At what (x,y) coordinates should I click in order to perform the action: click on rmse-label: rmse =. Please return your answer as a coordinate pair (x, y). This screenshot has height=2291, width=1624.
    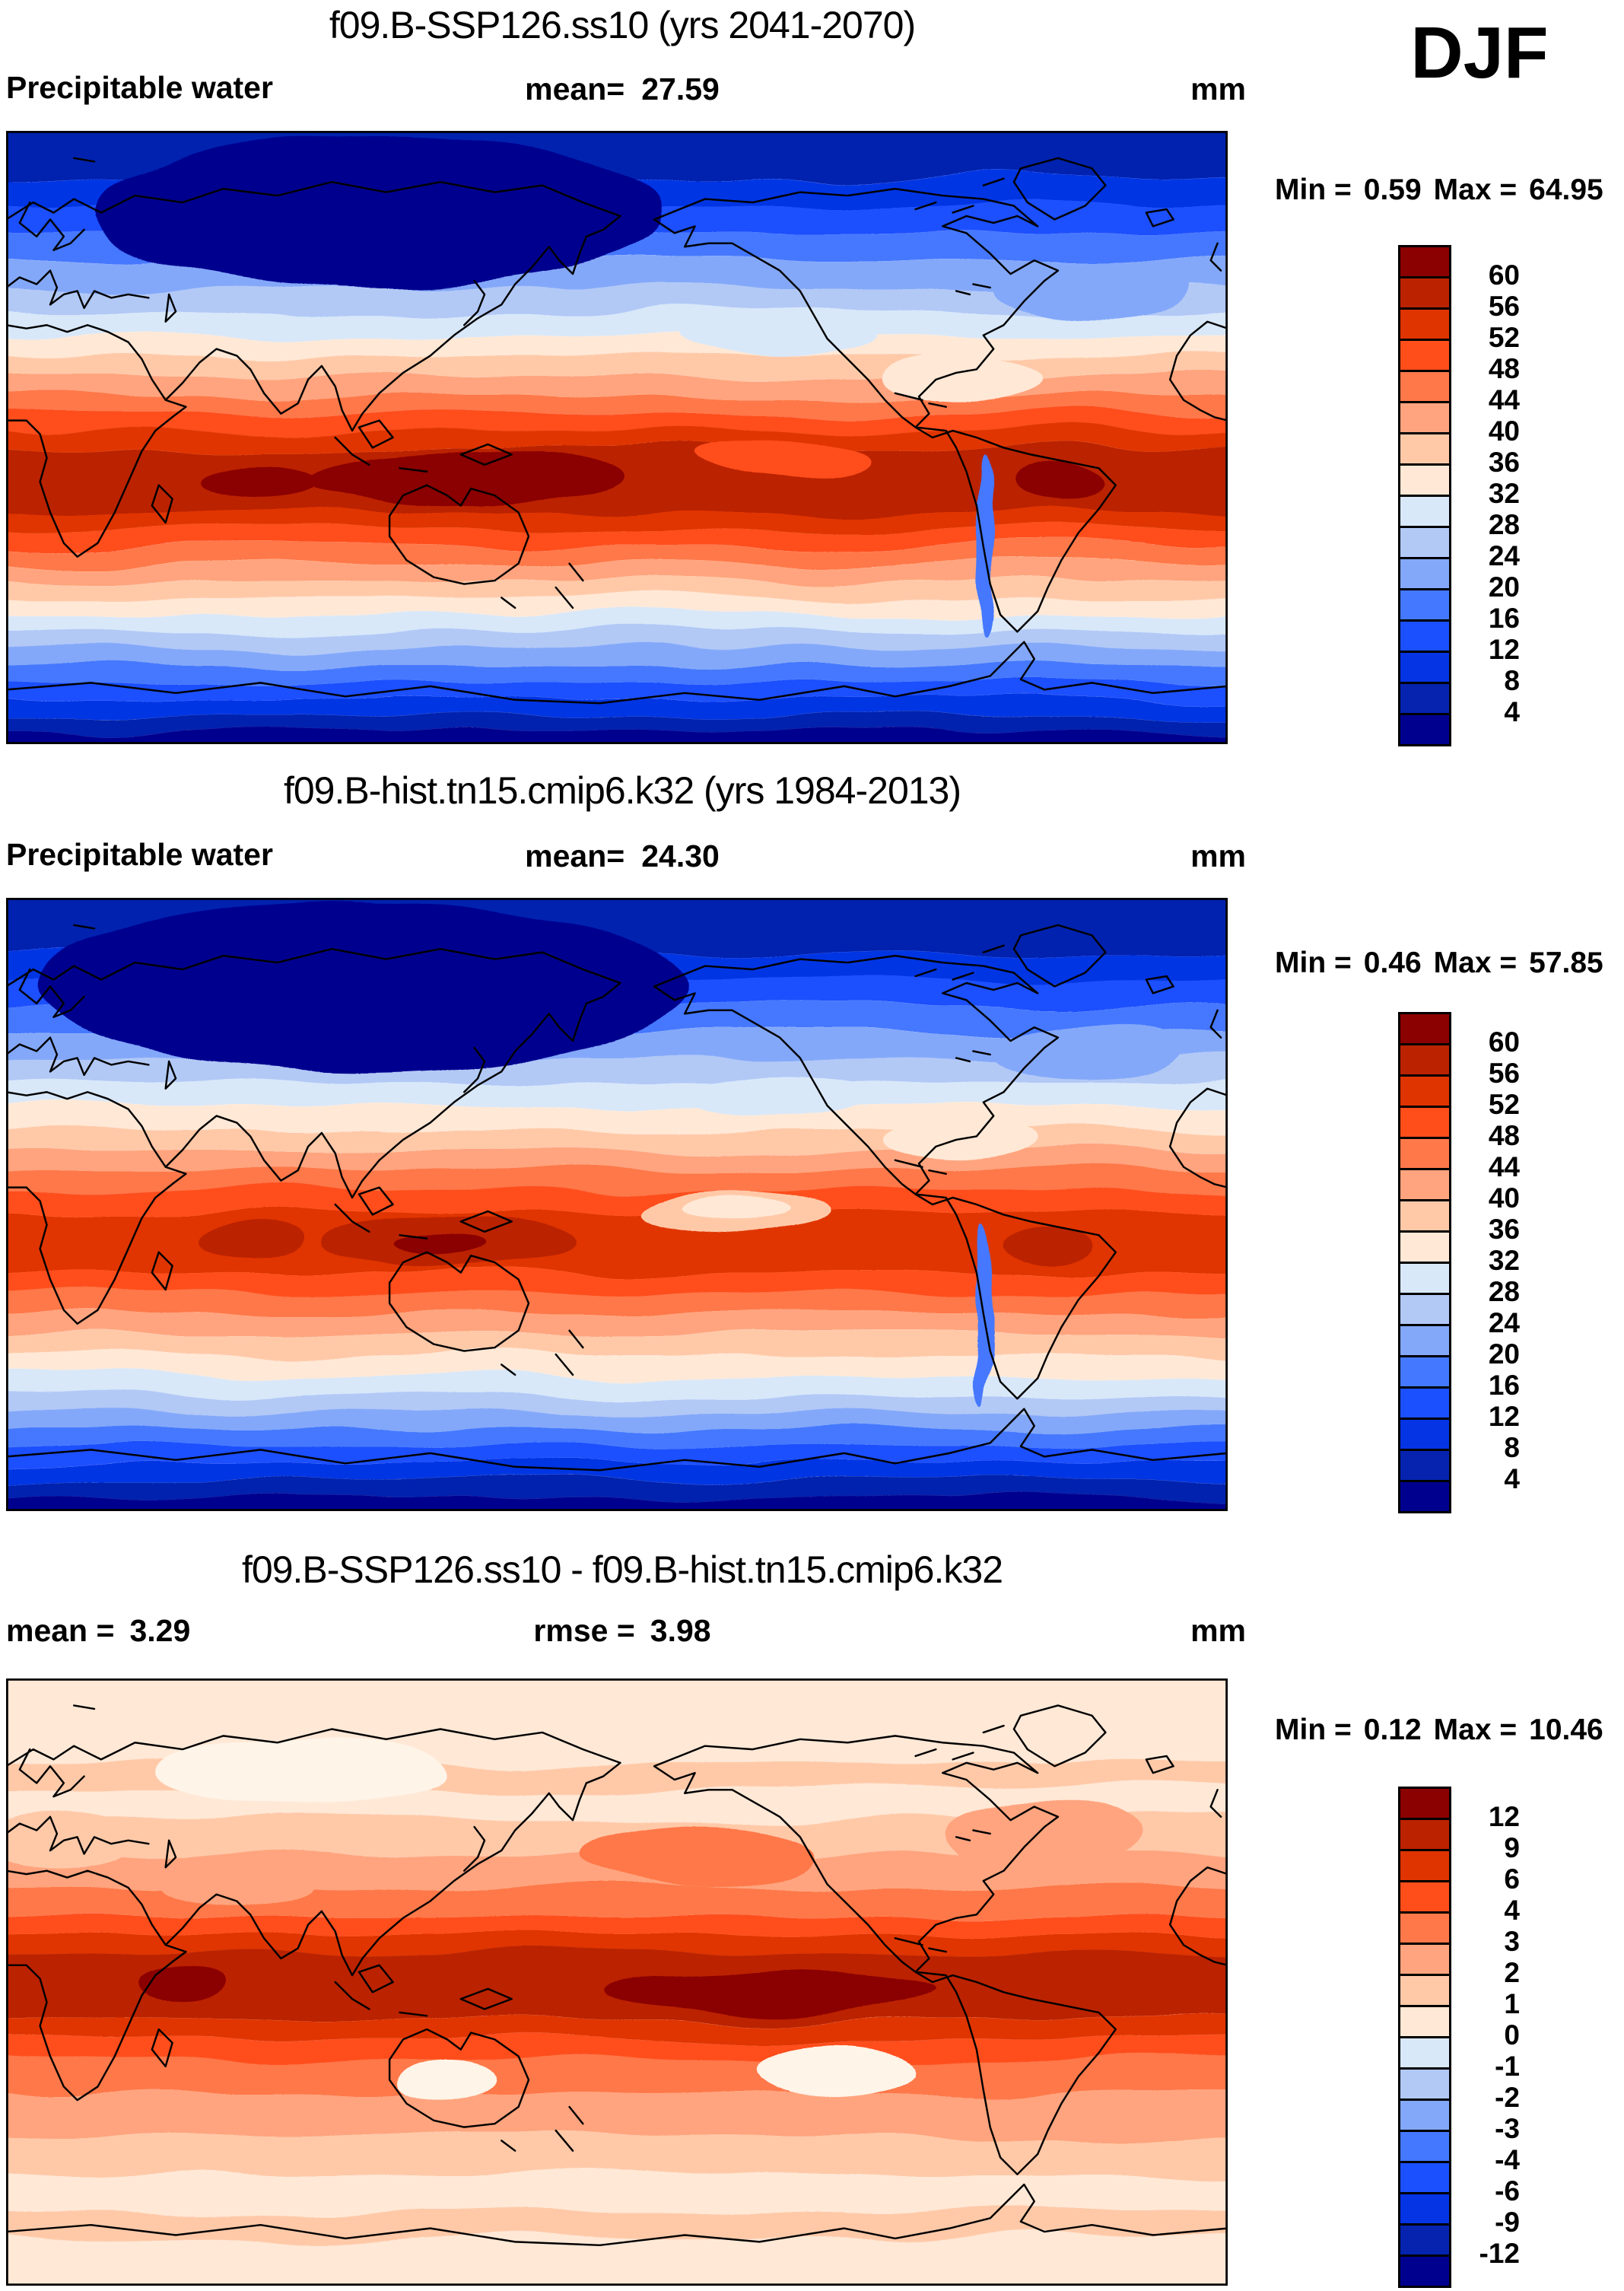
    Looking at the image, I should click on (584, 1630).